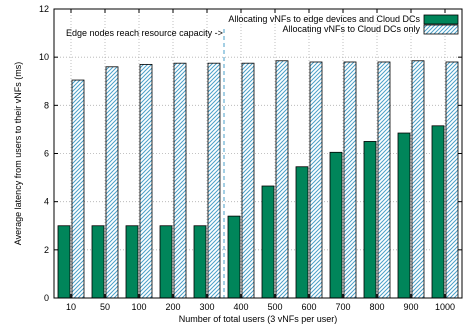 Image resolution: width=466 pixels, height=332 pixels. What do you see at coordinates (46, 250) in the screenshot?
I see `y-tick-label: 2` at bounding box center [46, 250].